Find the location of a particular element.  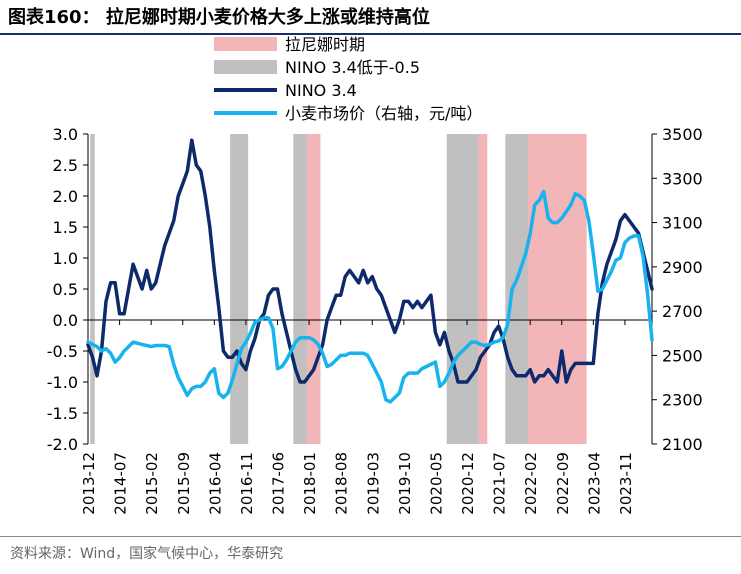

right-tick-label-1: 2300 is located at coordinates (682, 400).